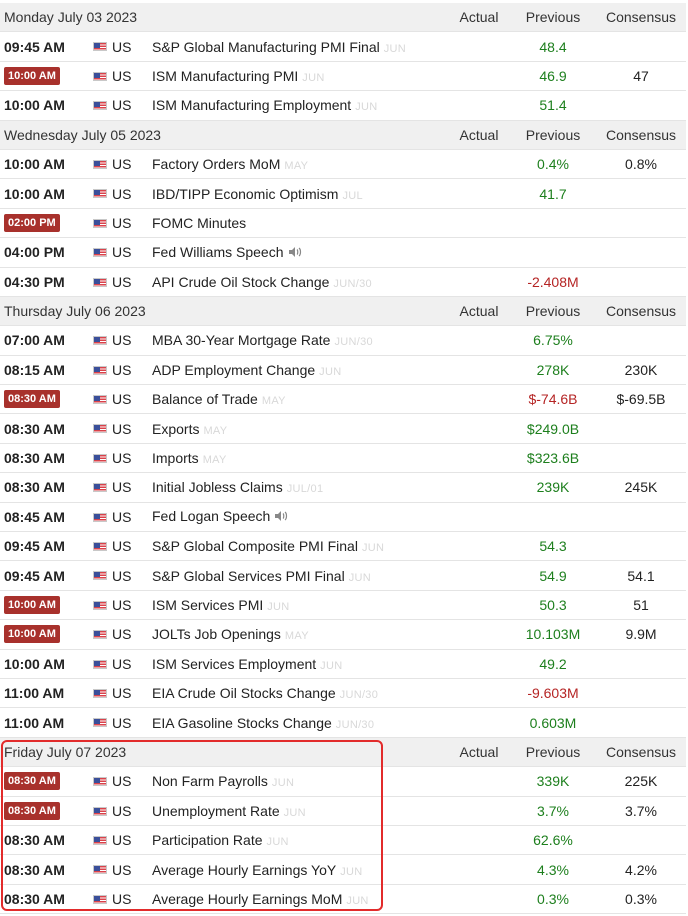 The height and width of the screenshot is (916, 688). What do you see at coordinates (216, 634) in the screenshot?
I see `event-name-link: JOLTs Job Openings` at bounding box center [216, 634].